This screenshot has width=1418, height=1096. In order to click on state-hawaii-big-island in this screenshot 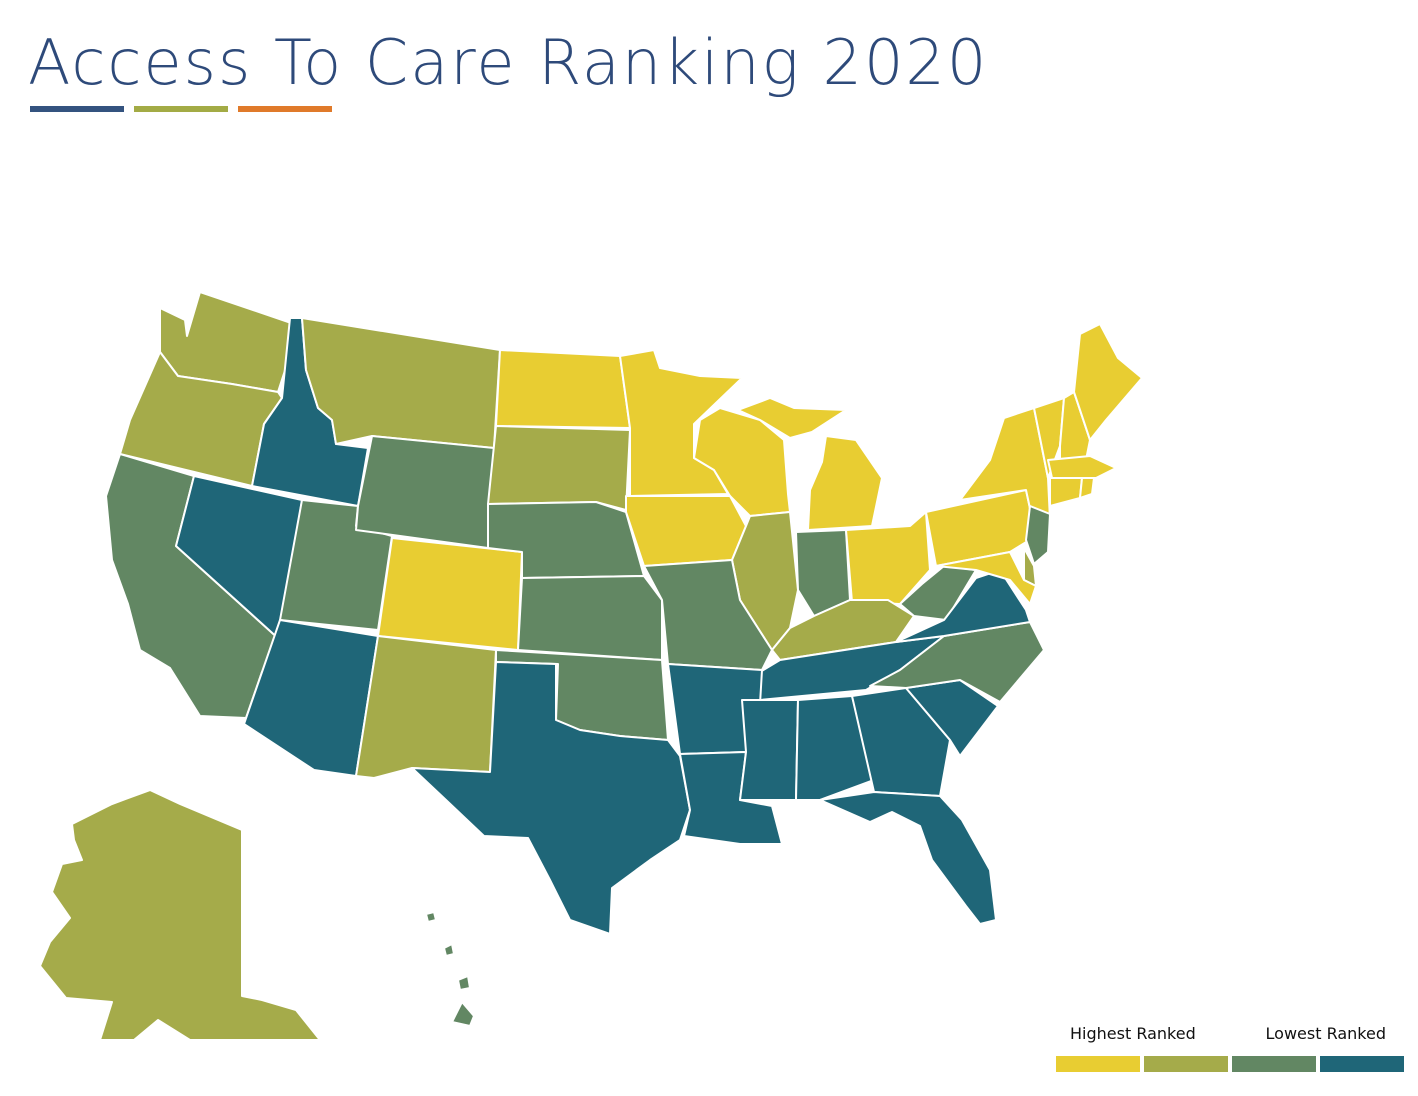, I will do `click(463, 1014)`.